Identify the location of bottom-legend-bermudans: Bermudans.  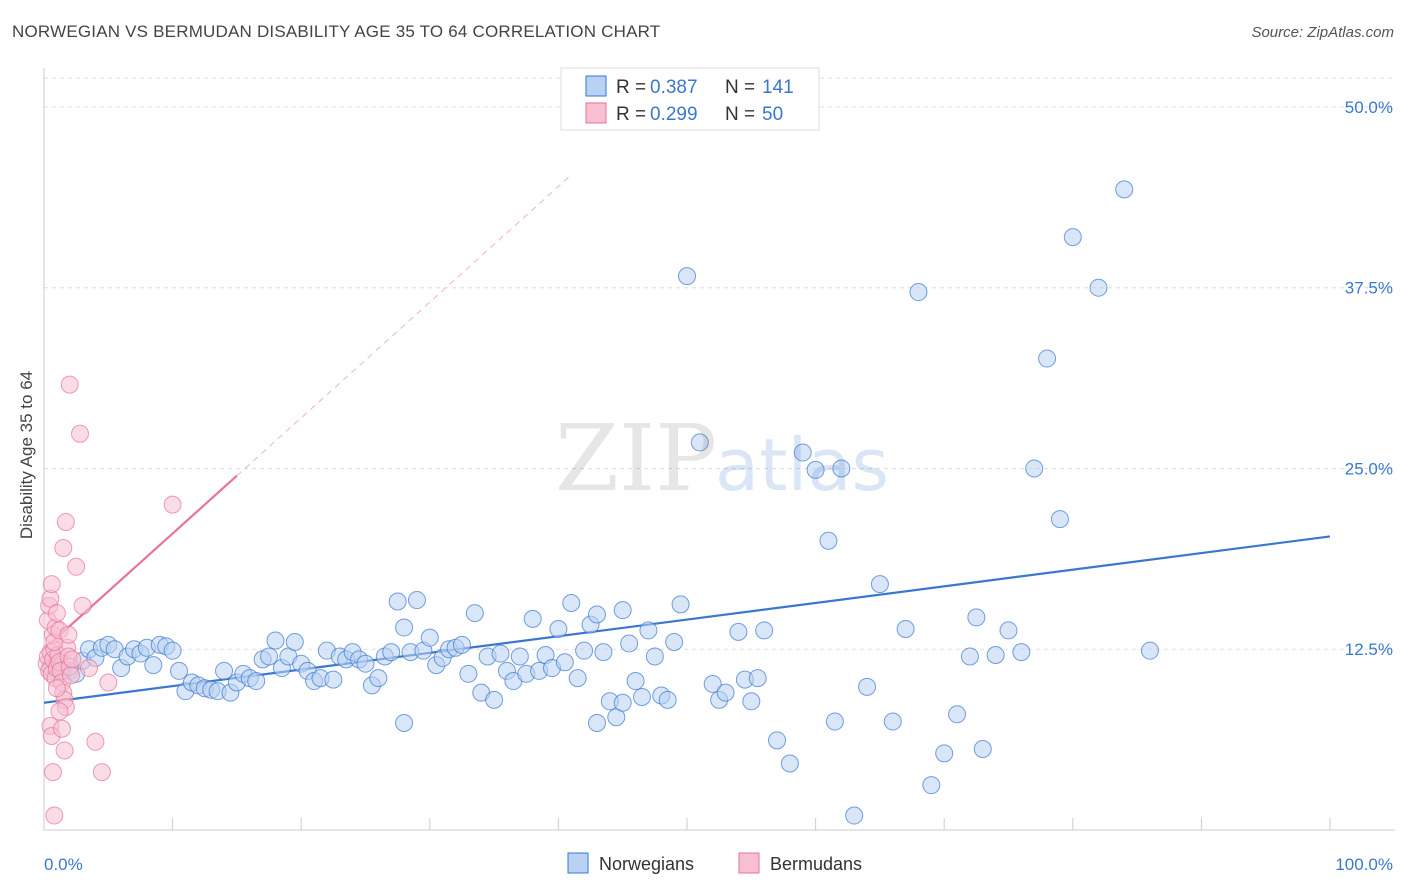
(816, 864).